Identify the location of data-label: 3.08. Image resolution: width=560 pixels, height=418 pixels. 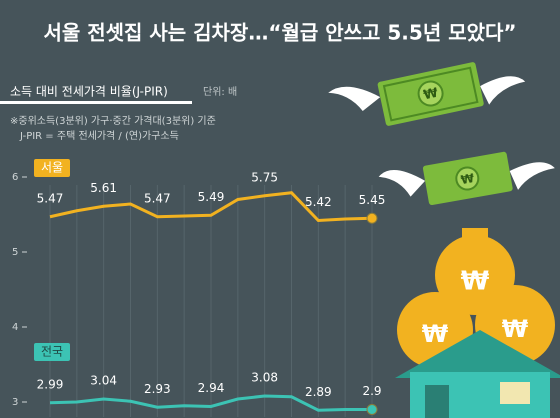
(264, 378).